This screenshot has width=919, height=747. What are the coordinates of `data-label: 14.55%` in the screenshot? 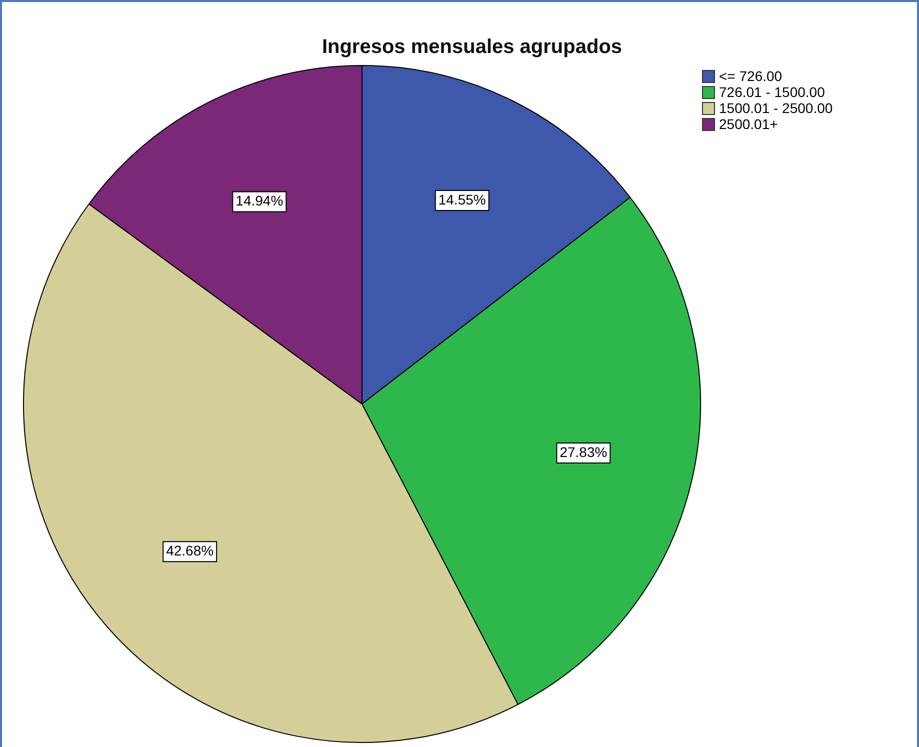 It's located at (462, 199).